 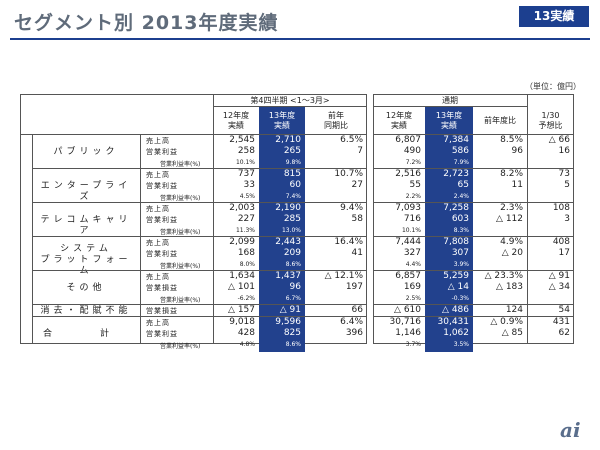 What do you see at coordinates (343, 276) in the screenshot?
I see `table-cell: △ 12.1%` at bounding box center [343, 276].